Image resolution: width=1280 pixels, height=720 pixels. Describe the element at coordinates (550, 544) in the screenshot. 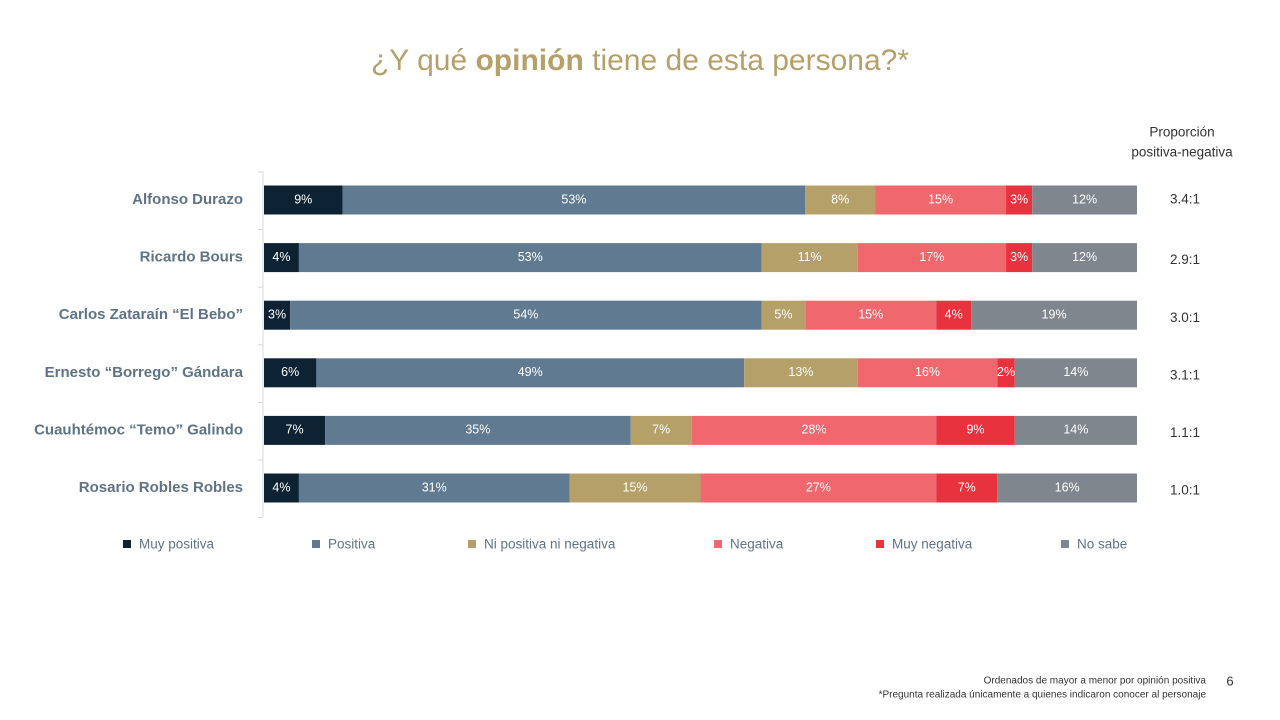

I see `legend-label: Ni positiva ni negativa` at that location.